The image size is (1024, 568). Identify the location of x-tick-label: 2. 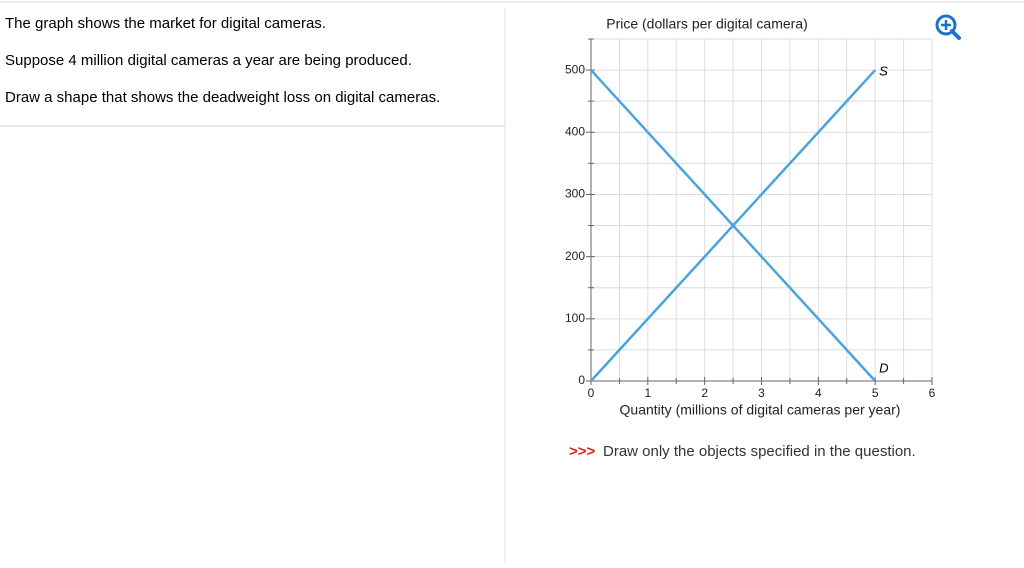
(704, 393).